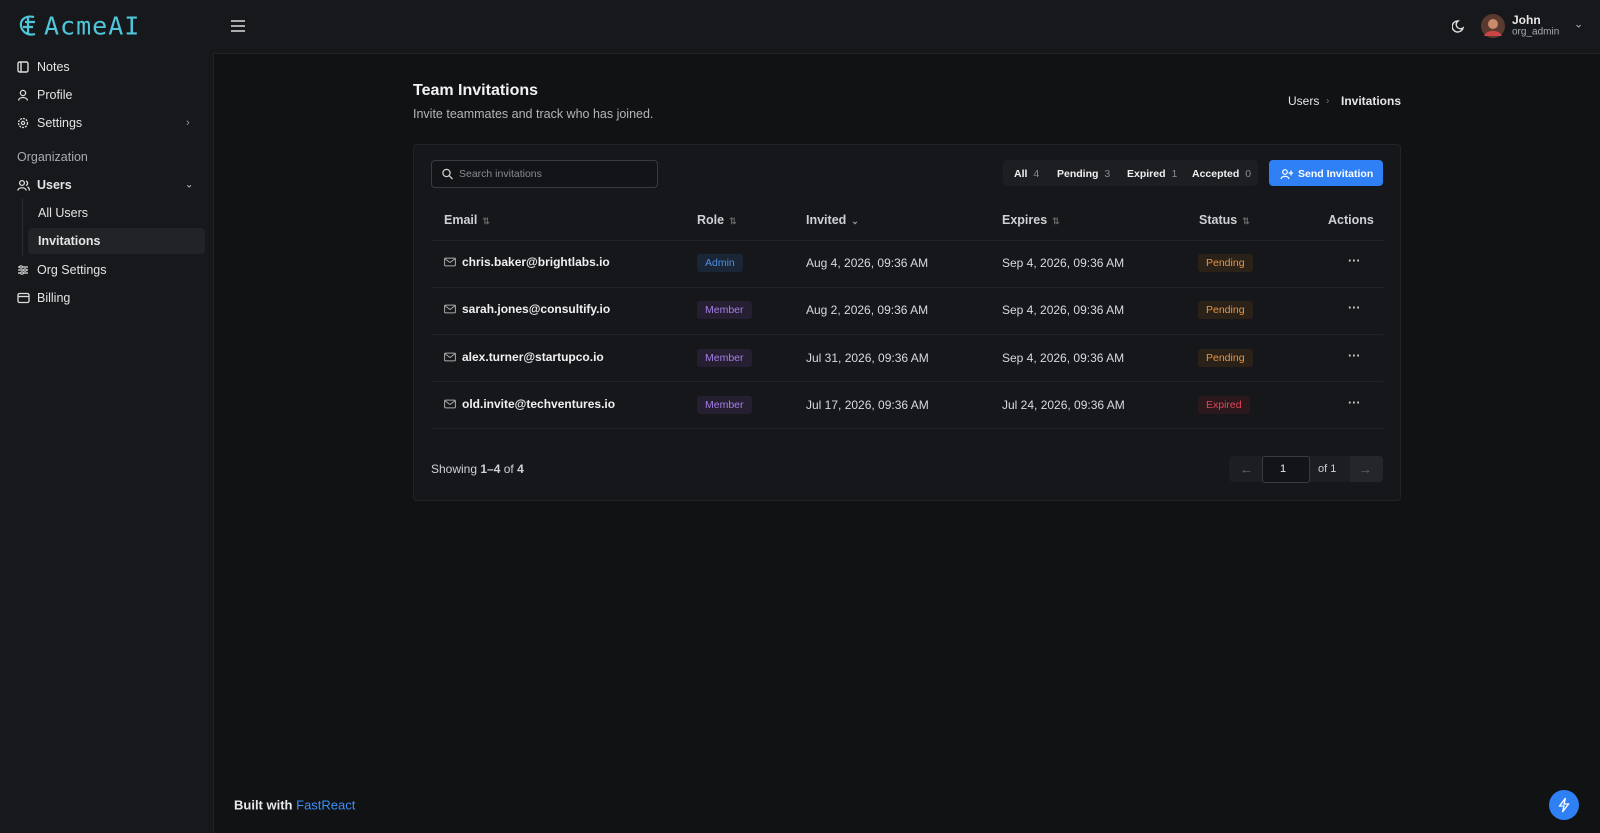 The height and width of the screenshot is (833, 1600). I want to click on filter-count: 3, so click(1107, 174).